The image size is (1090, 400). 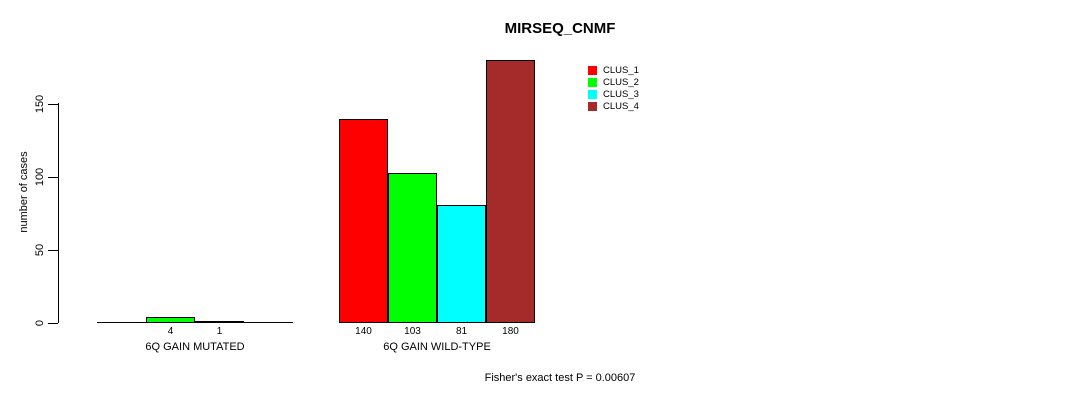 I want to click on bar-value-label: 103, so click(x=412, y=331).